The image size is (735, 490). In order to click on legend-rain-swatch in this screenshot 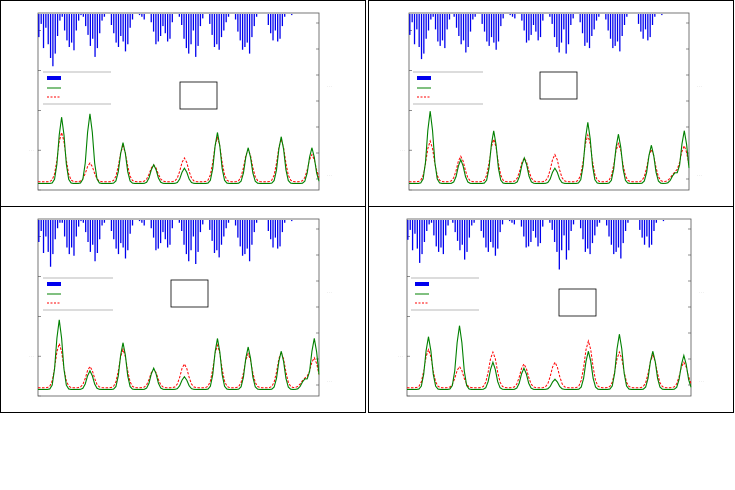, I will do `click(54, 78)`.